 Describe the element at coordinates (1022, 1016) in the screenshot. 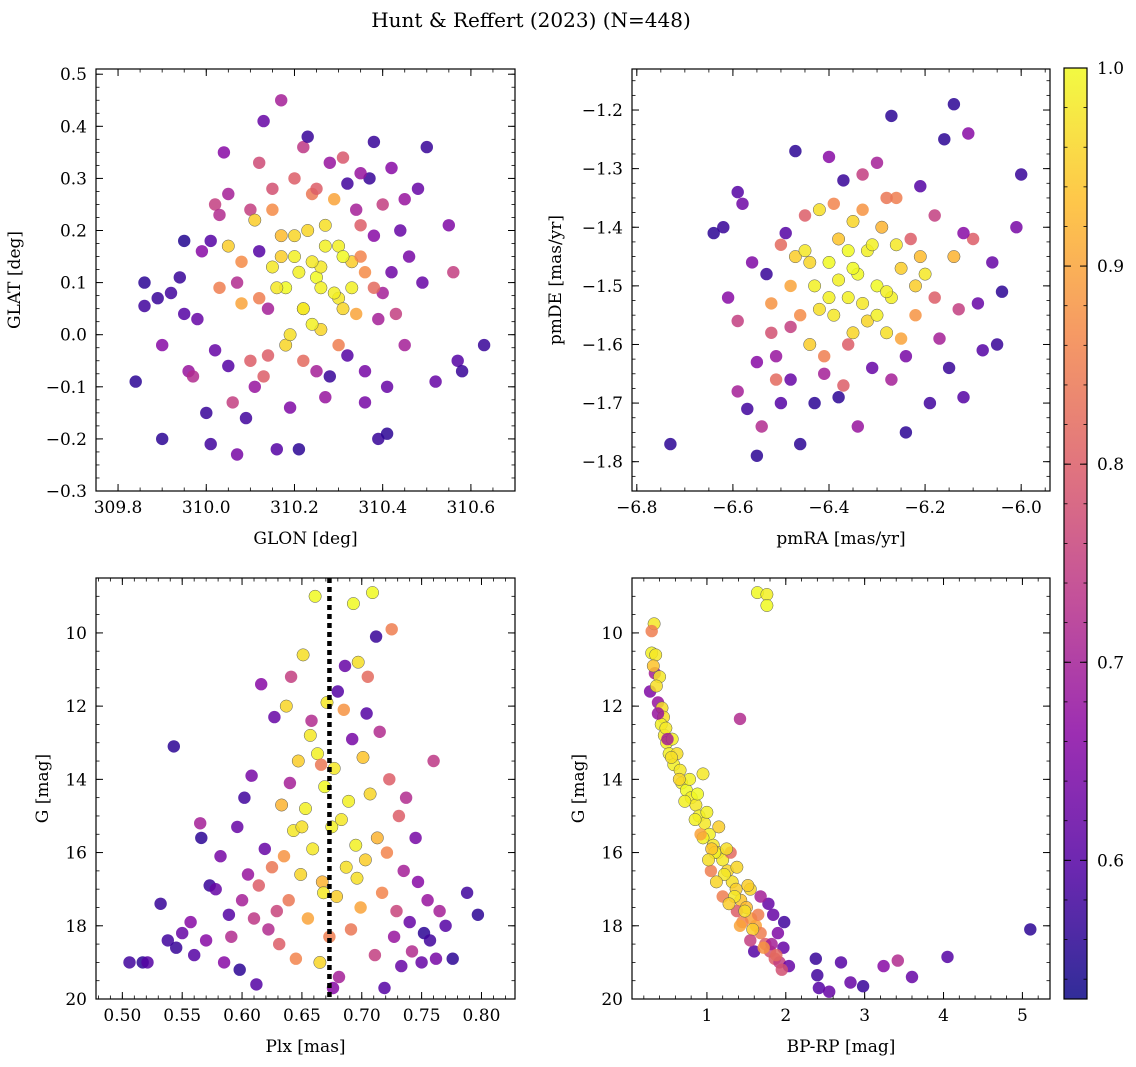

I see `x-tick-label-5: 5` at that location.